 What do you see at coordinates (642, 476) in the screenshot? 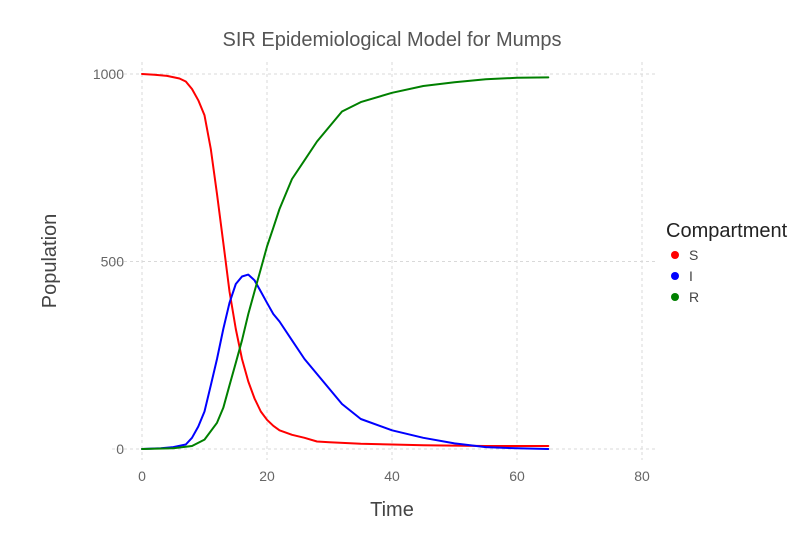
I see `x-tick-label: 80` at bounding box center [642, 476].